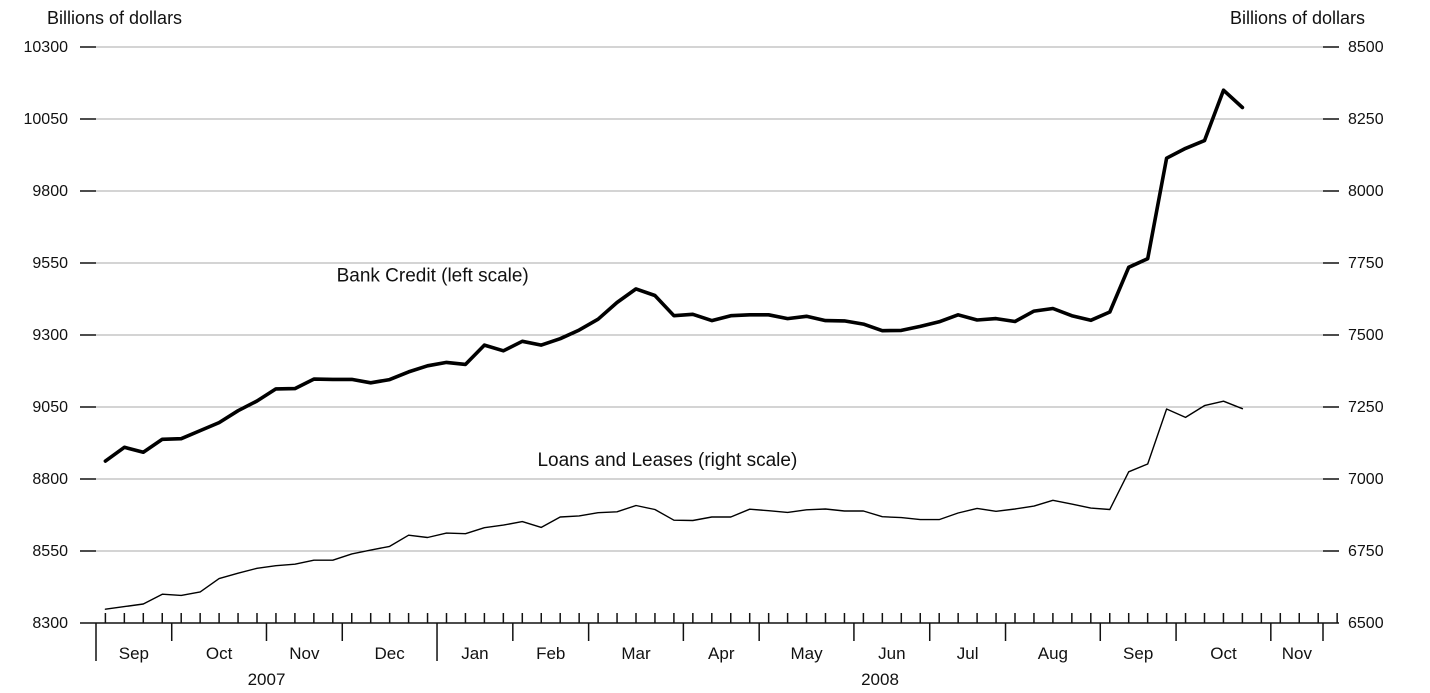 Image resolution: width=1430 pixels, height=693 pixels. What do you see at coordinates (114, 18) in the screenshot?
I see `left-axis-label: Billions of dollars` at bounding box center [114, 18].